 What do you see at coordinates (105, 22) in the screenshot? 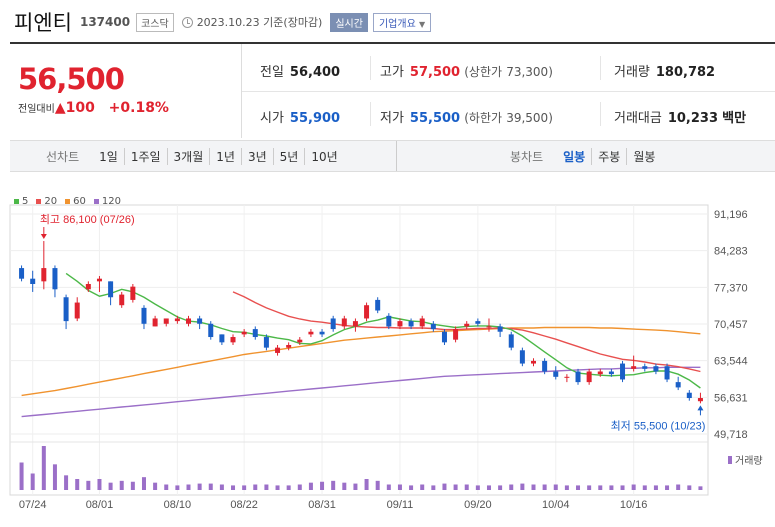
I see `stock-code: 137400` at bounding box center [105, 22].